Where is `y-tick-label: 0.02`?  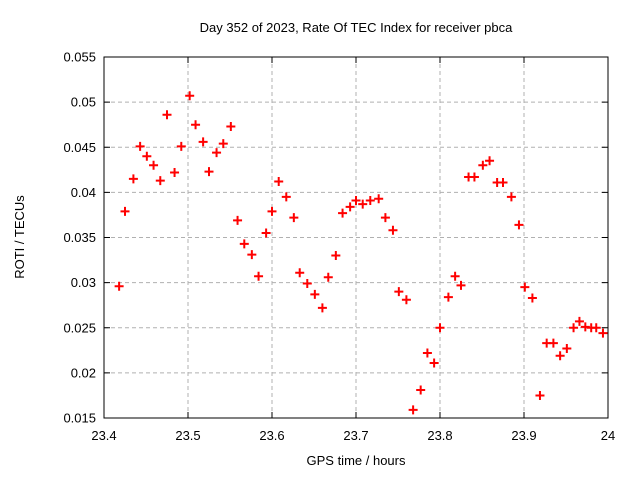
y-tick-label: 0.02 is located at coordinates (83, 372).